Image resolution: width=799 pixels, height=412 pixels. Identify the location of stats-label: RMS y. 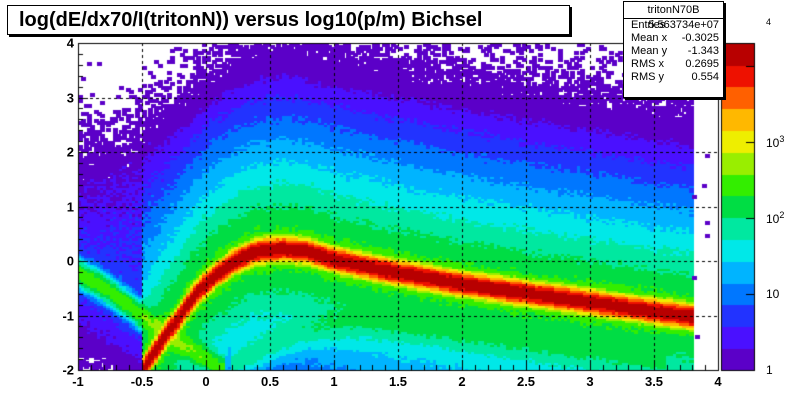
(647, 77).